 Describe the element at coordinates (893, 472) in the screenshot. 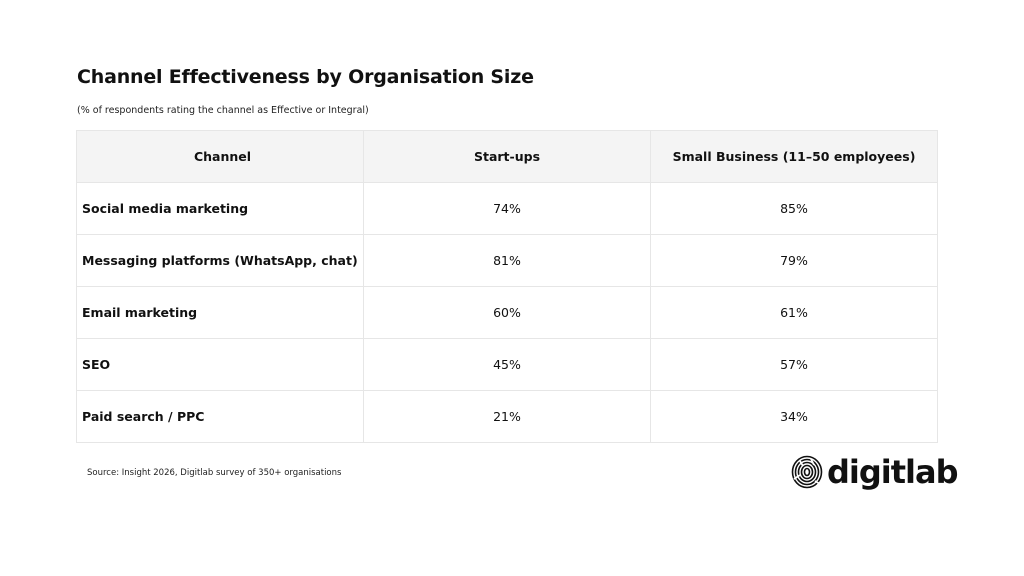

I see `logo-wordmark: digitlab` at that location.